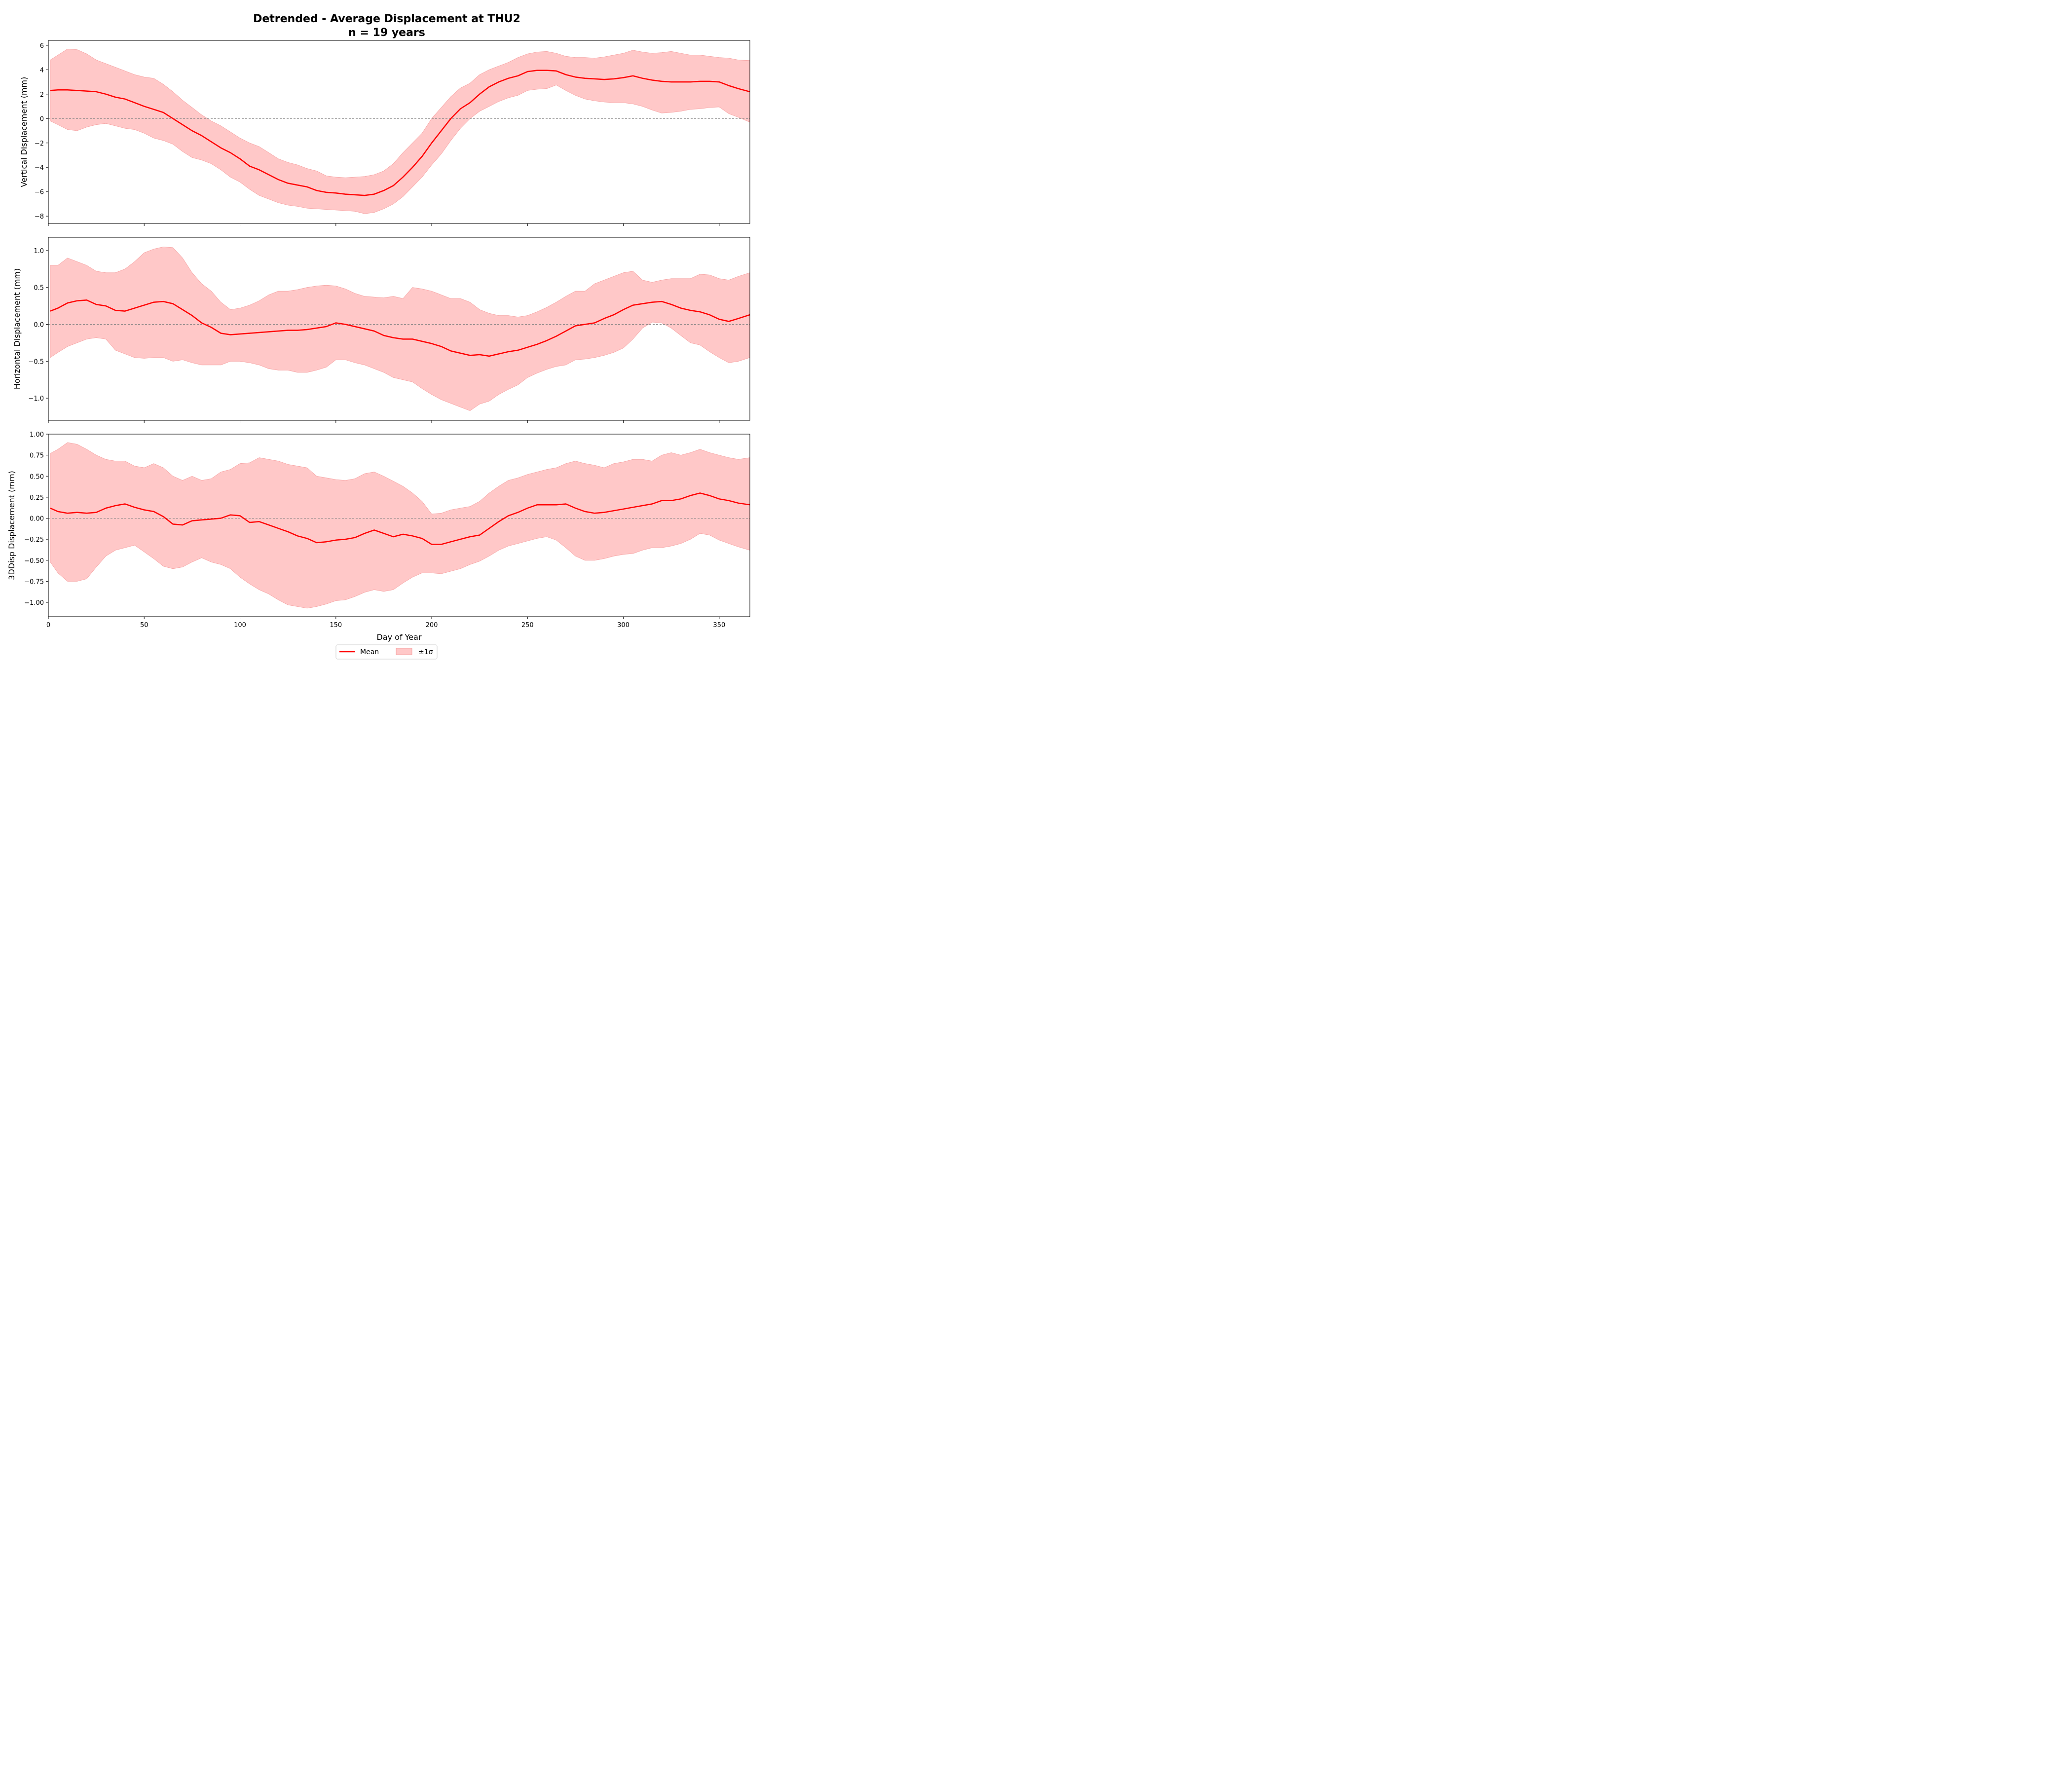 Image resolution: width=2072 pixels, height=1776 pixels. What do you see at coordinates (37, 456) in the screenshot?
I see `y-tick-label: 0.75` at bounding box center [37, 456].